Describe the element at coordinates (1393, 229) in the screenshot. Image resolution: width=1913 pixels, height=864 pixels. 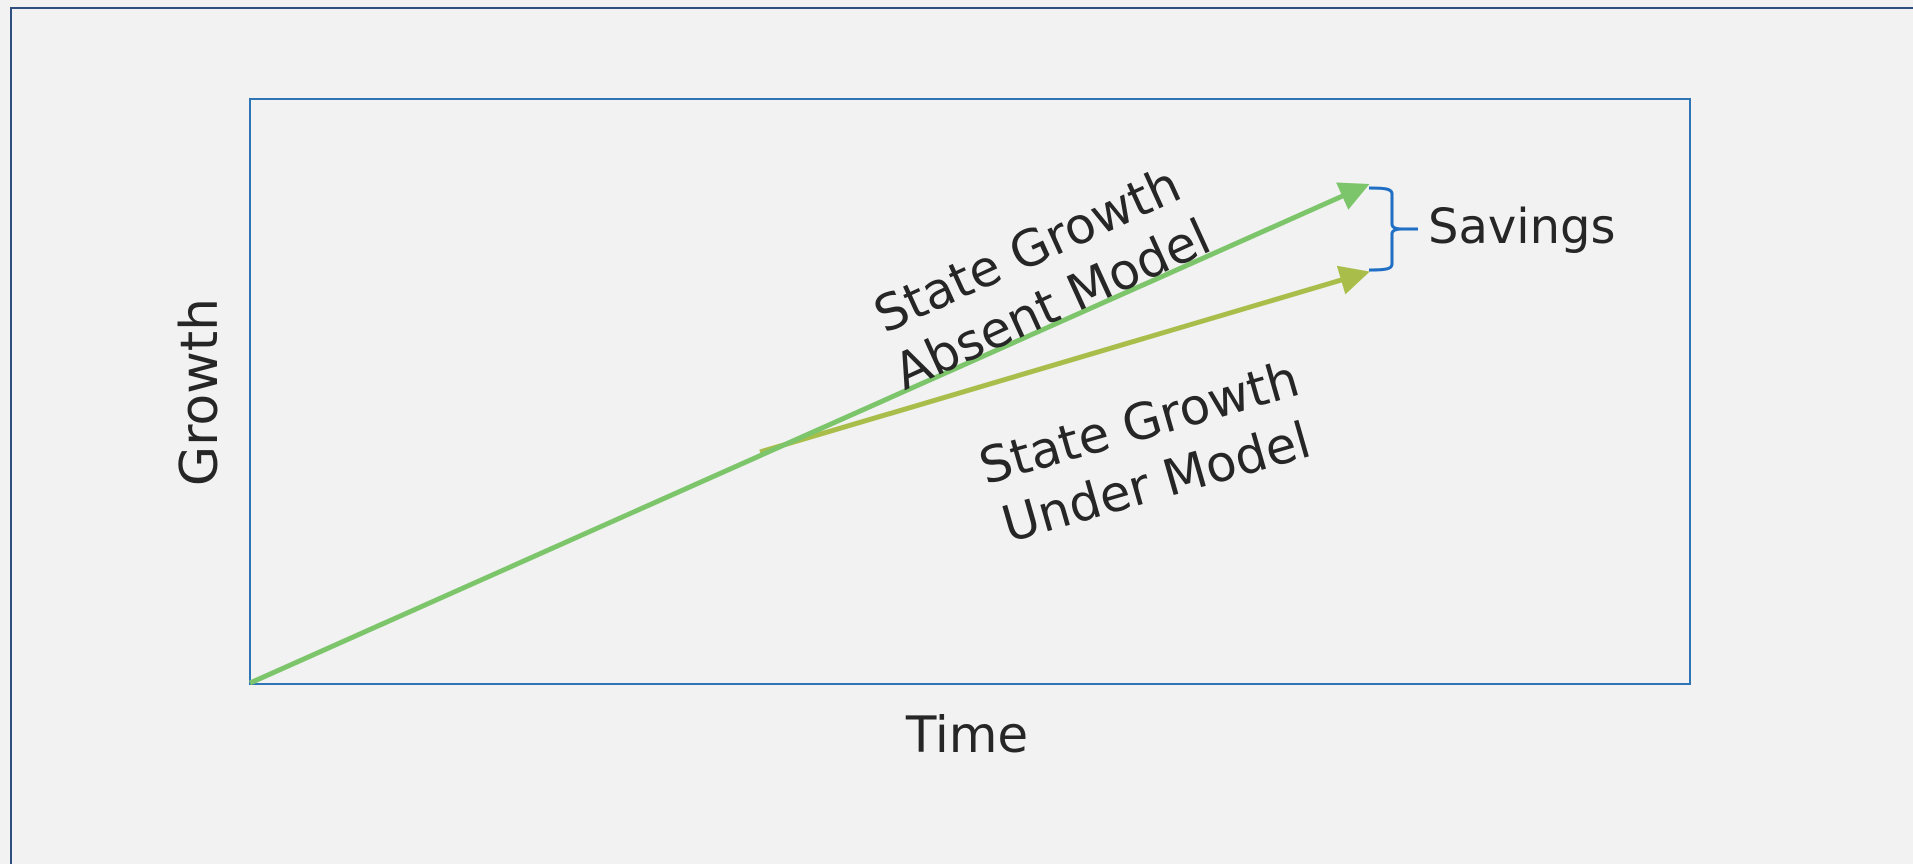
I see `savings-bracket` at that location.